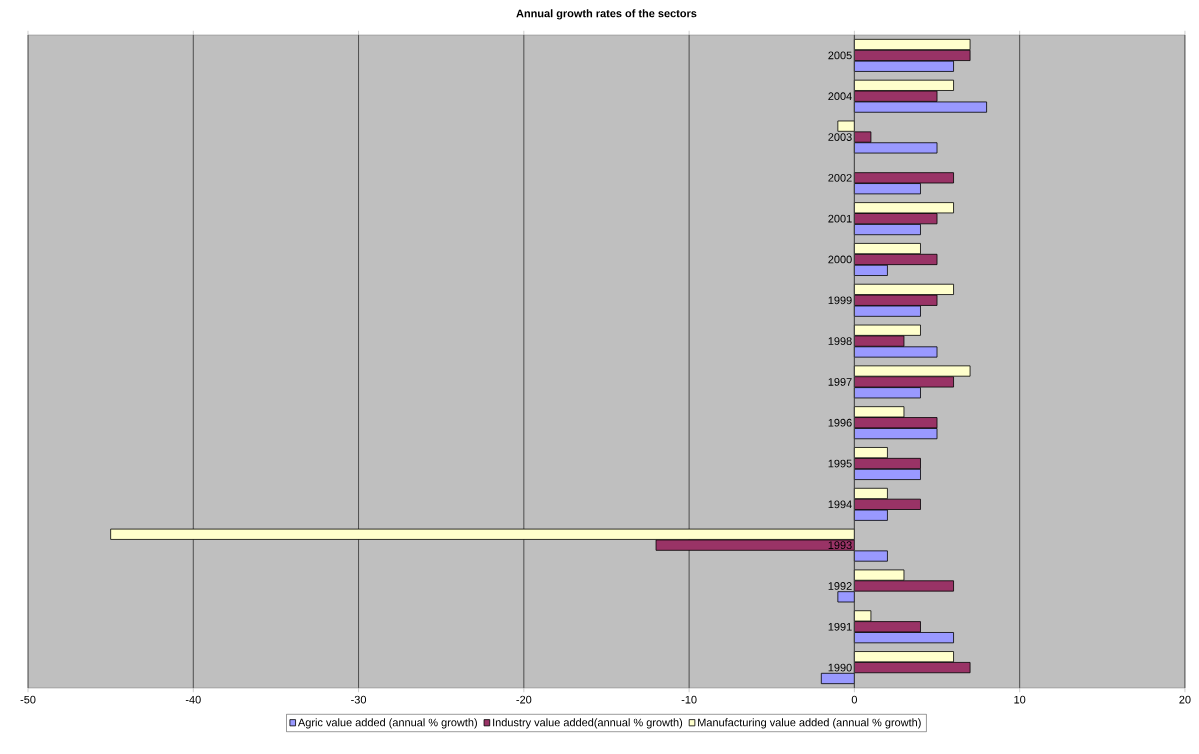  I want to click on legend-label: Agric value added (annual % growth), so click(387, 723).